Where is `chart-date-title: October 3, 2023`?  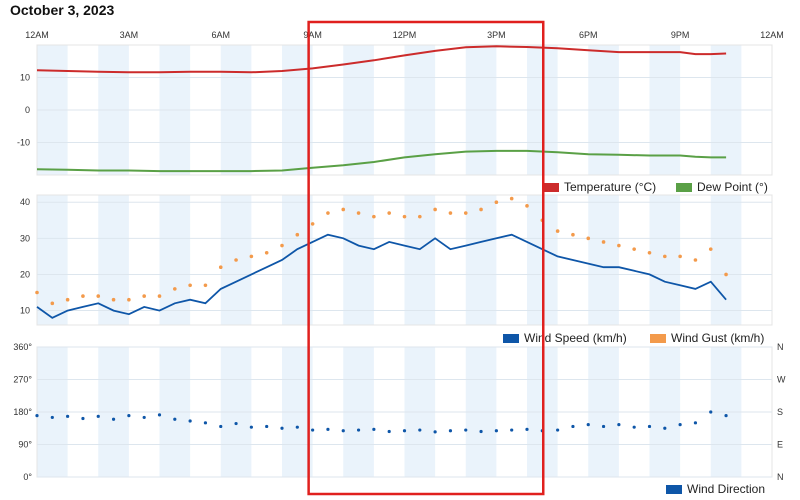
chart-date-title: October 3, 2023 is located at coordinates (62, 10).